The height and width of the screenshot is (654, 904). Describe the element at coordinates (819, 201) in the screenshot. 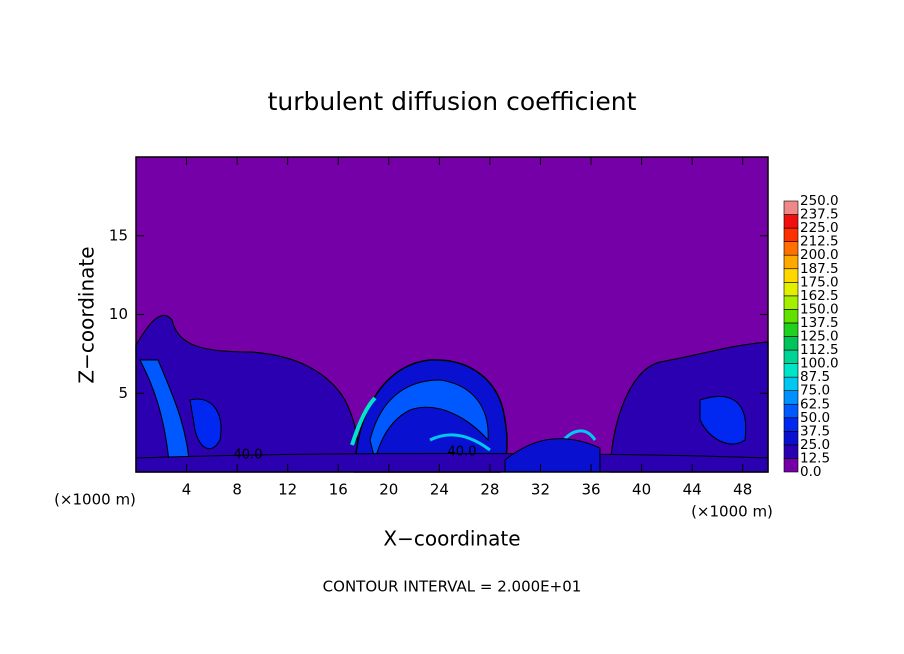

I see `colorbar-label: 250.0` at that location.